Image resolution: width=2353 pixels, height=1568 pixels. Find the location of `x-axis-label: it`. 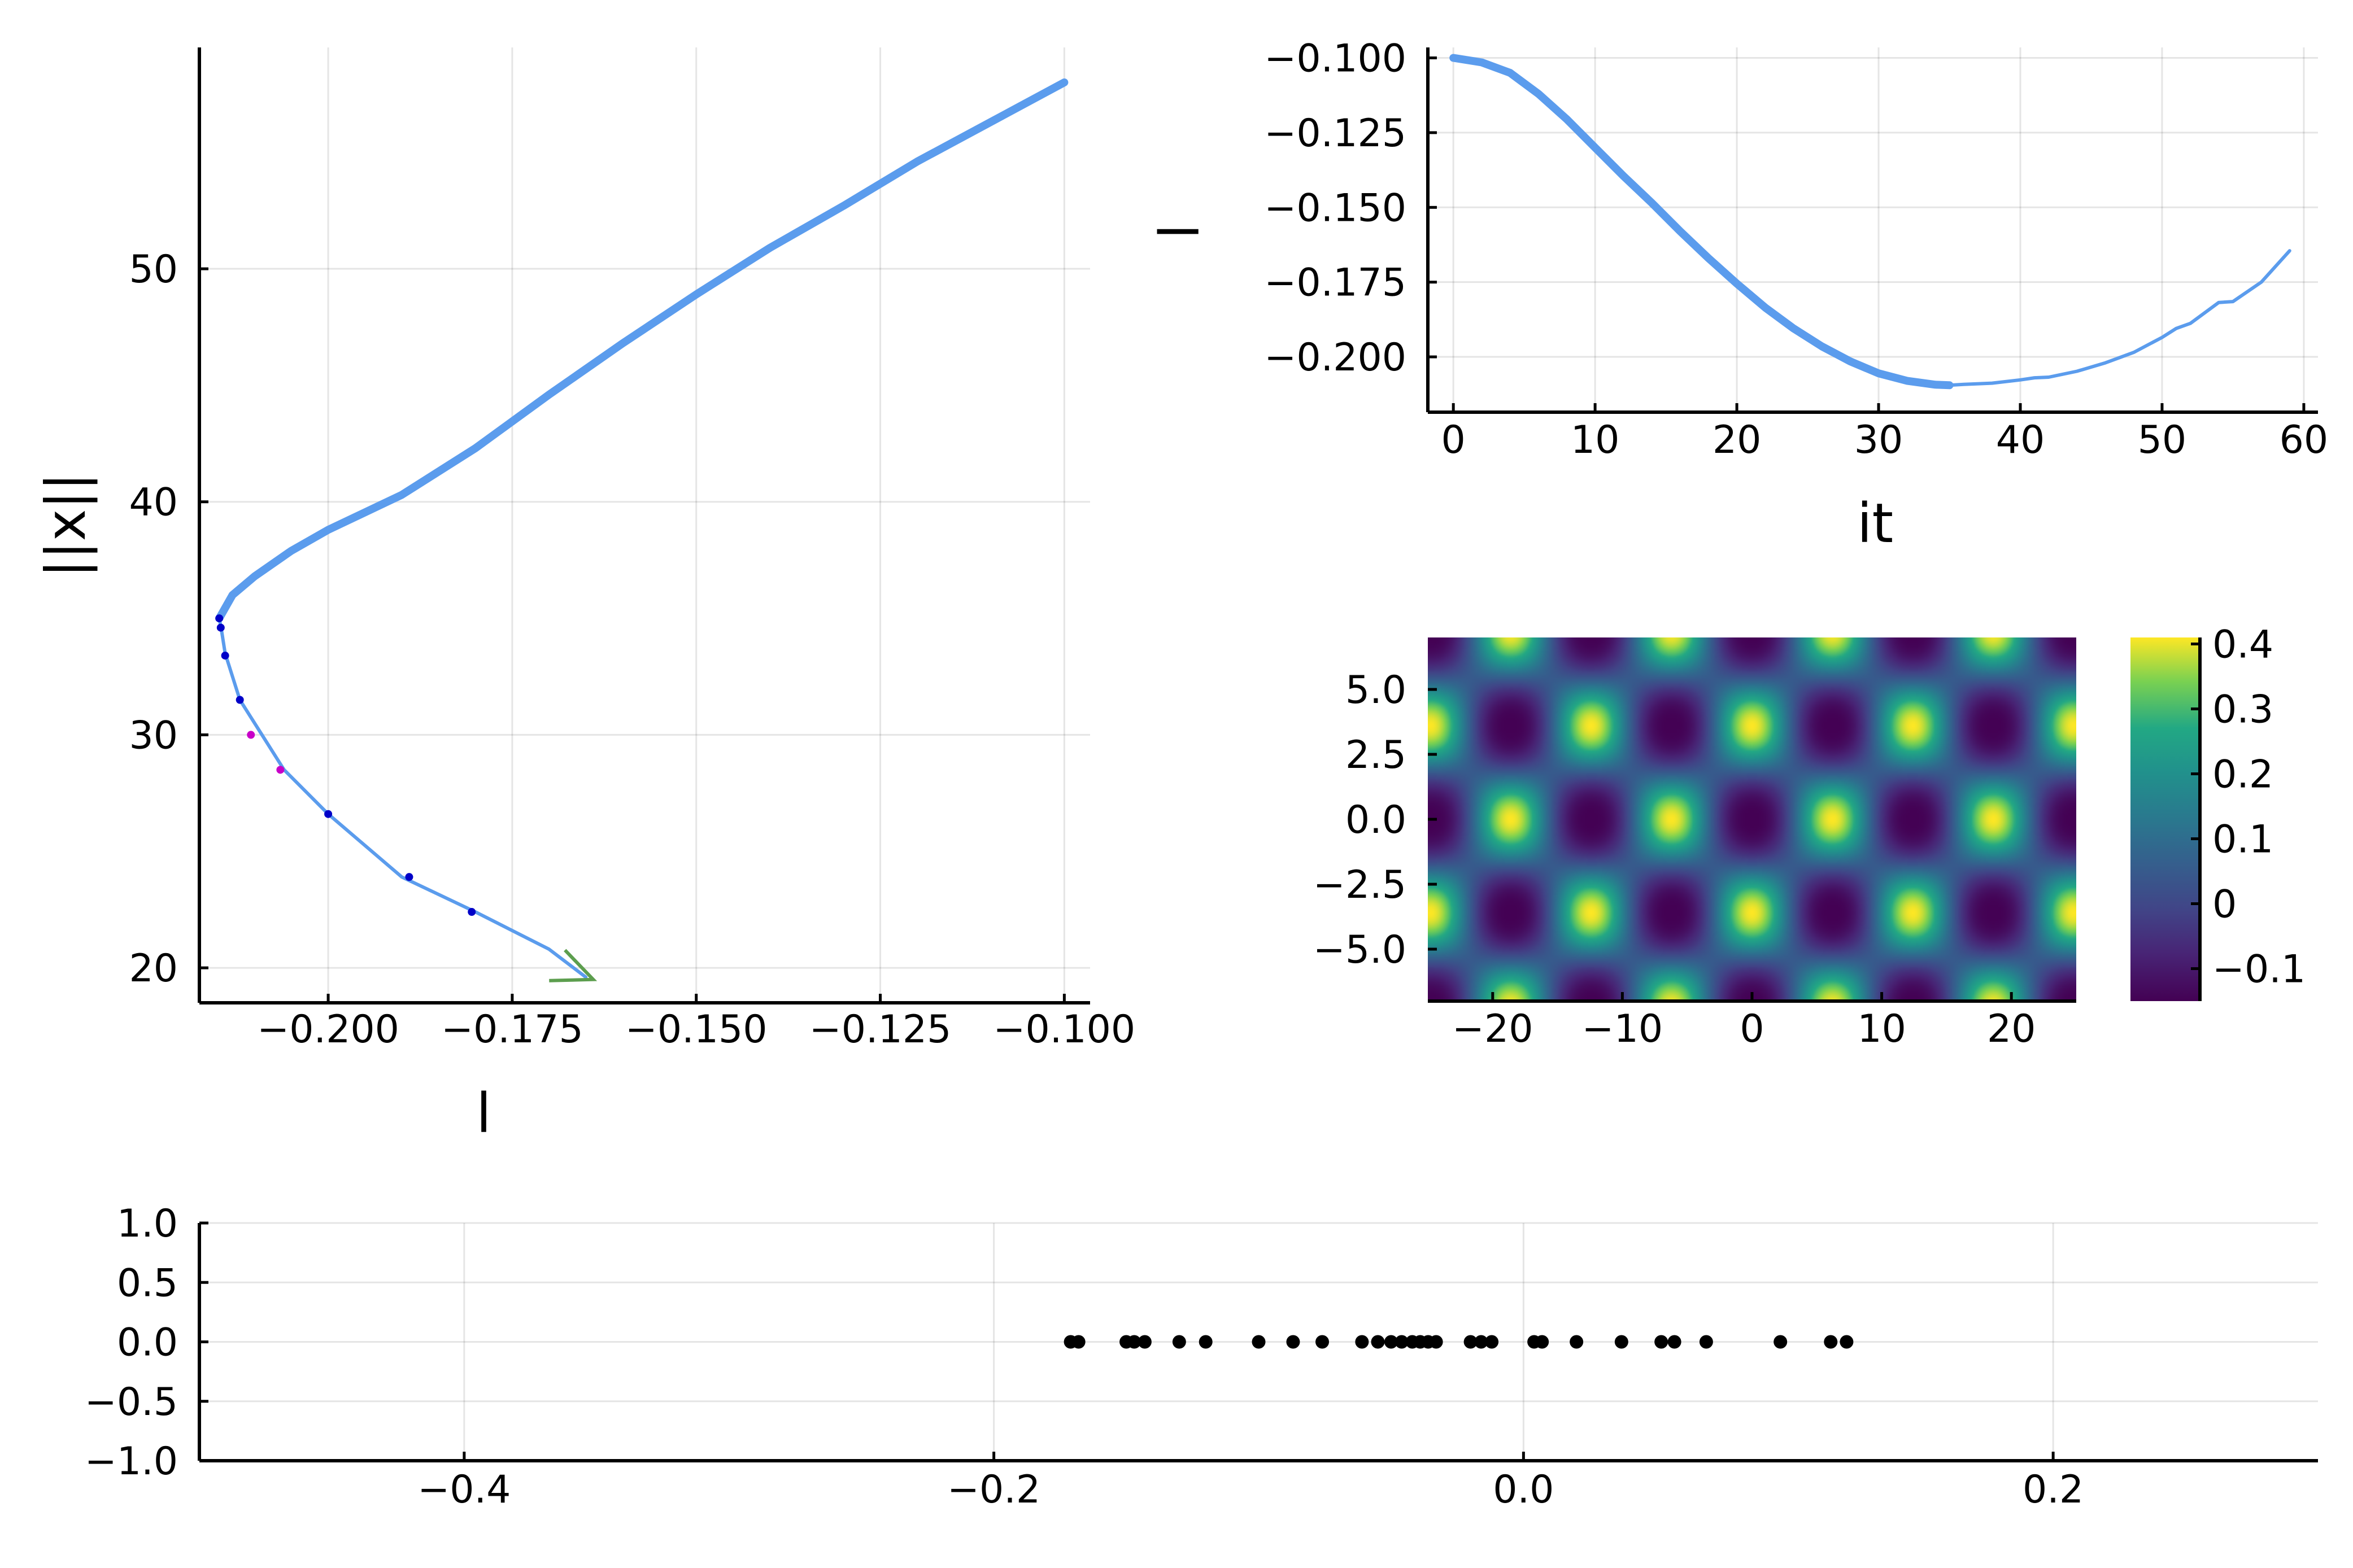

x-axis-label: it is located at coordinates (1875, 523).